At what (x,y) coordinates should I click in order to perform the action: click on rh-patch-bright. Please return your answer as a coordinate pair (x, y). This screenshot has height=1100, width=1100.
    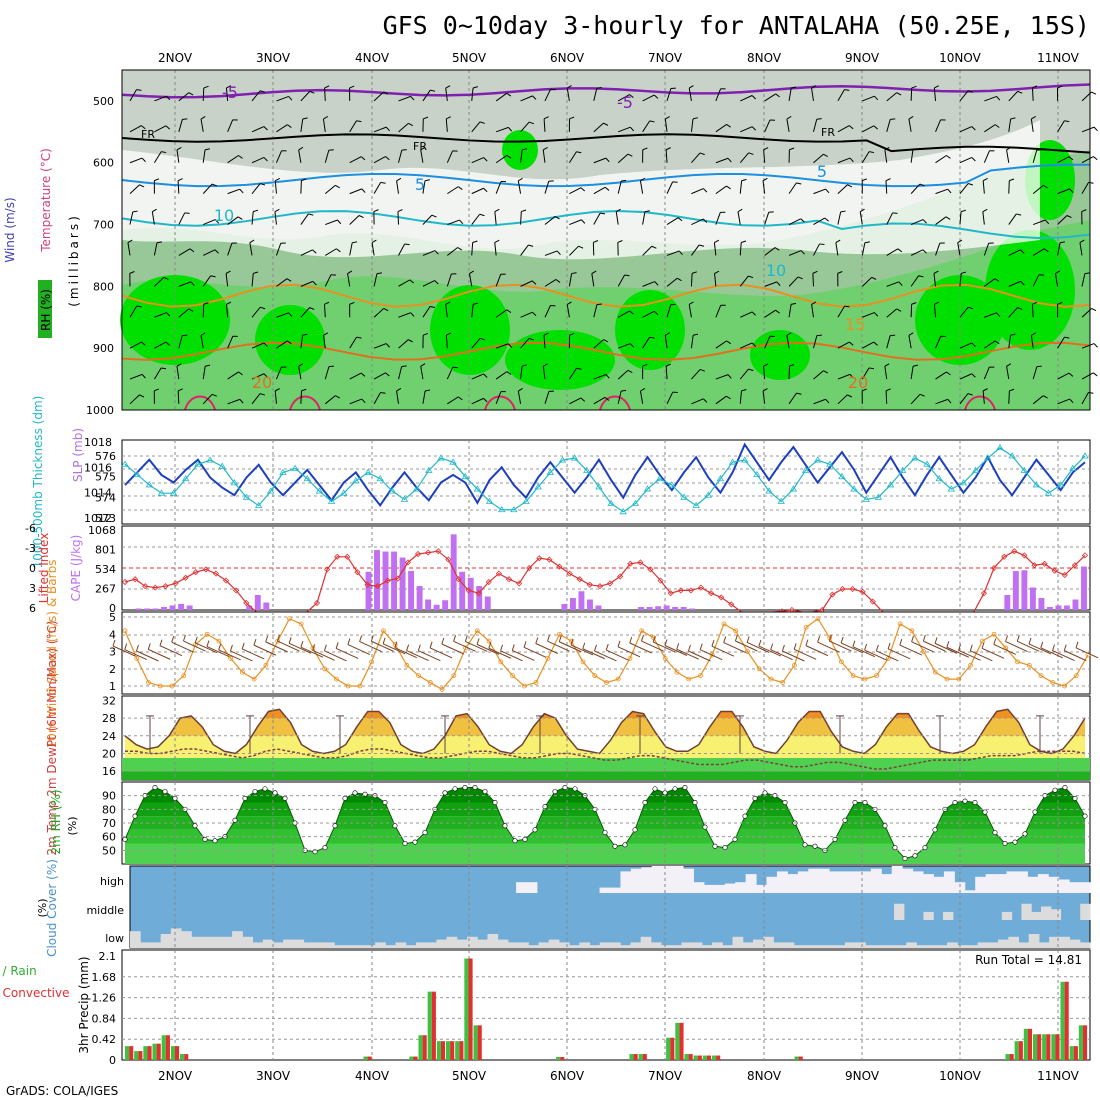
    Looking at the image, I should click on (290, 340).